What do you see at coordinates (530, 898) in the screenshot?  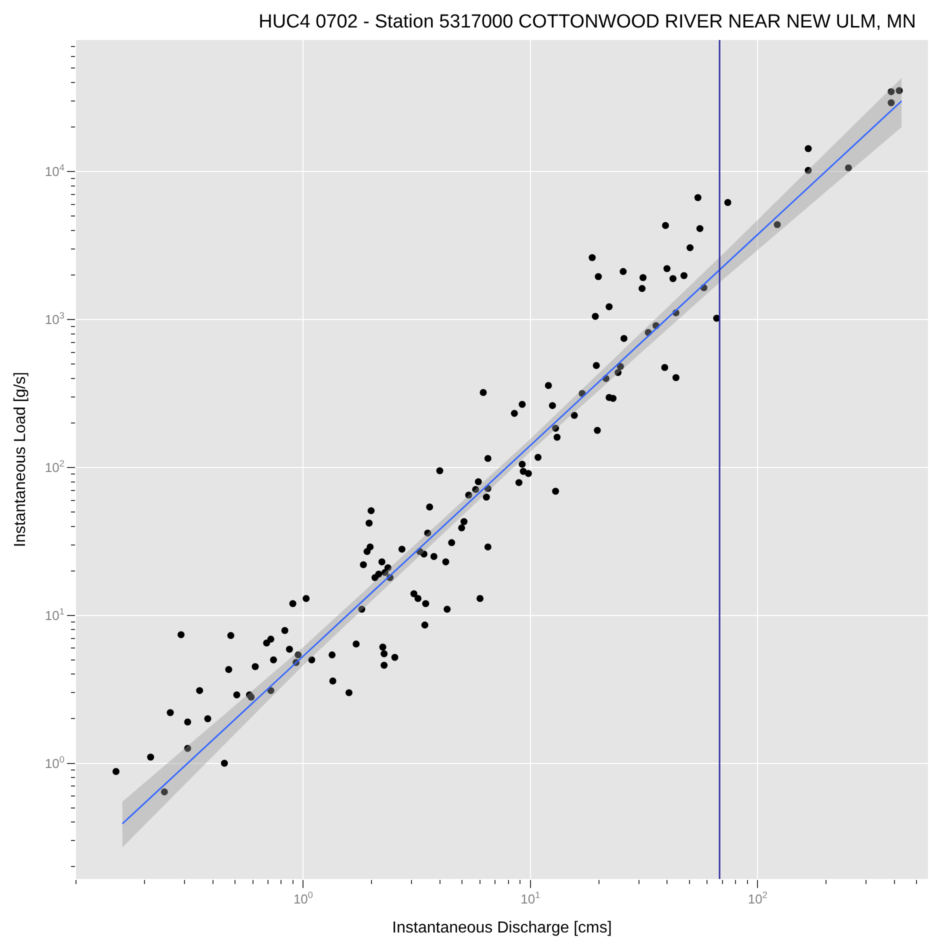 I see `x-tick-label: 10$^{1}$` at bounding box center [530, 898].